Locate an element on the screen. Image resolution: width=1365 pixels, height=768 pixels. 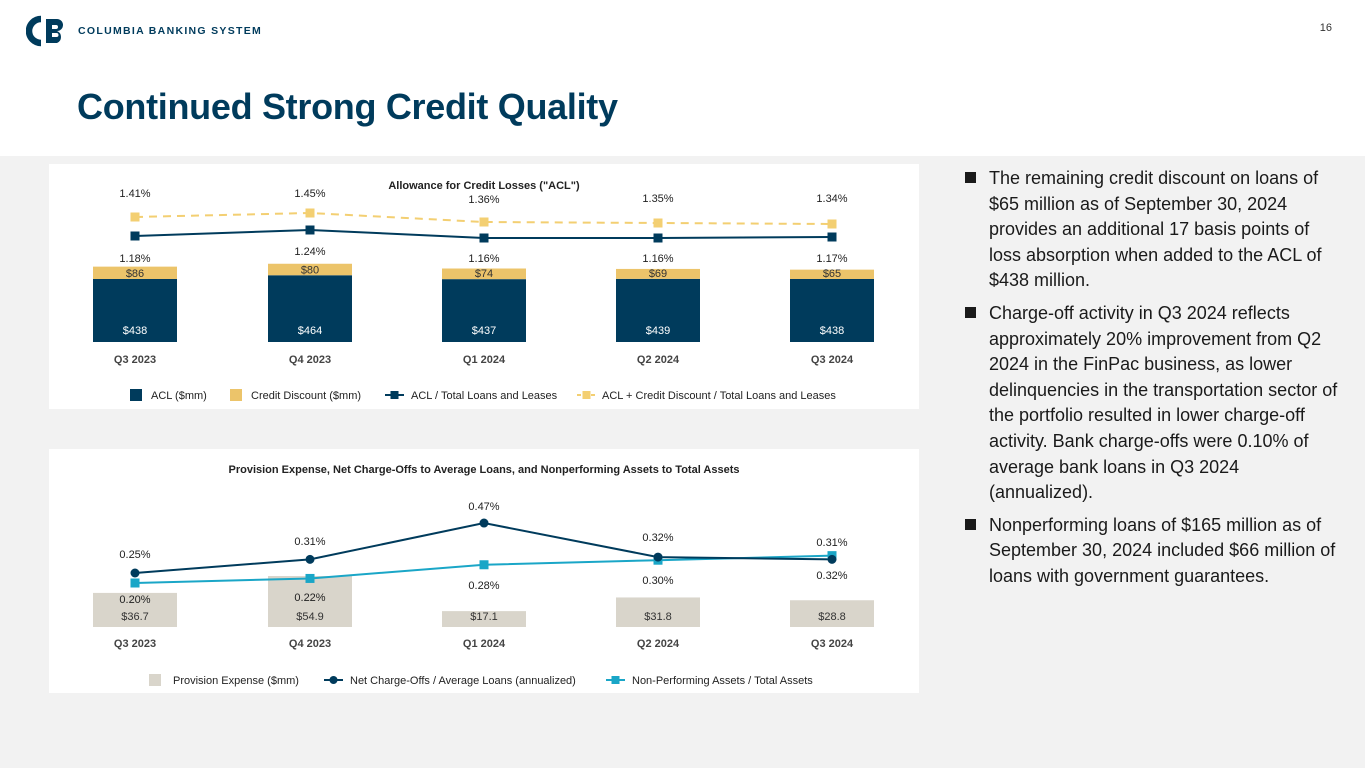
npa-label: 0.28% is located at coordinates (483, 586).